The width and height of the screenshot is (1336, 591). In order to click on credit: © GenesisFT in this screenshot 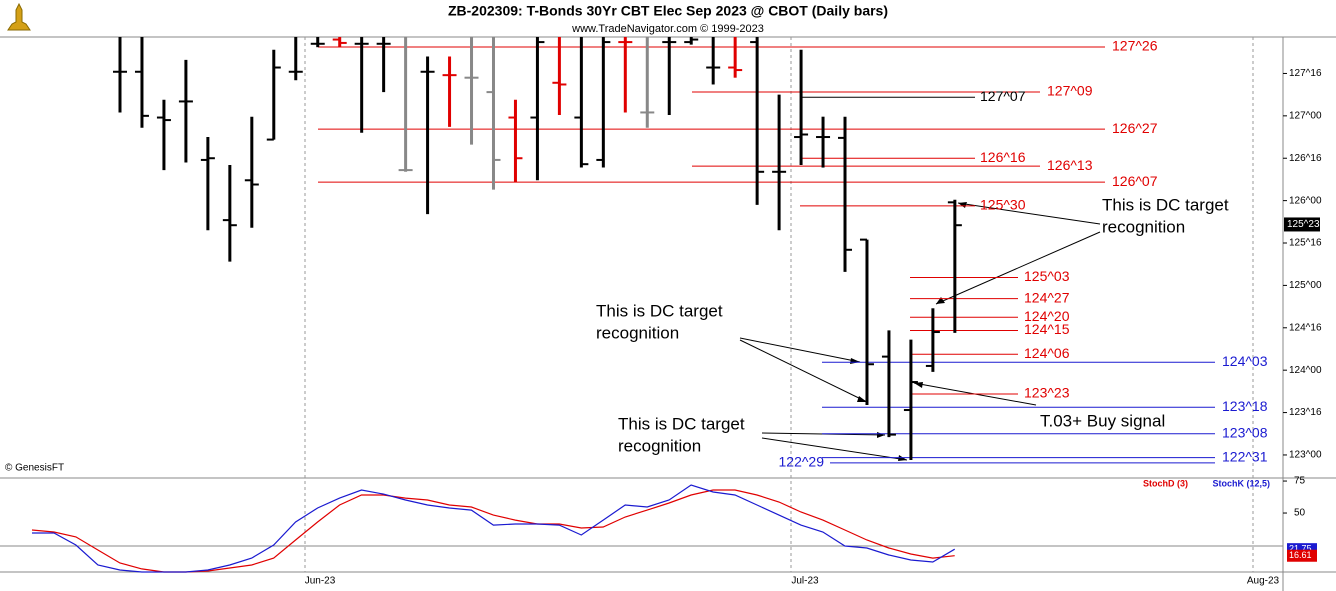, I will do `click(34, 468)`.